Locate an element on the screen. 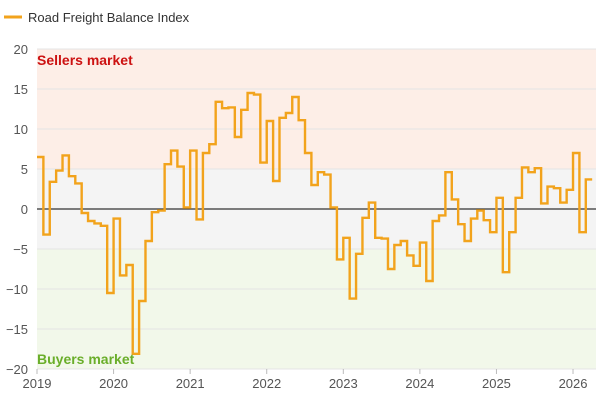  x-tick-label: 2019 is located at coordinates (37, 383).